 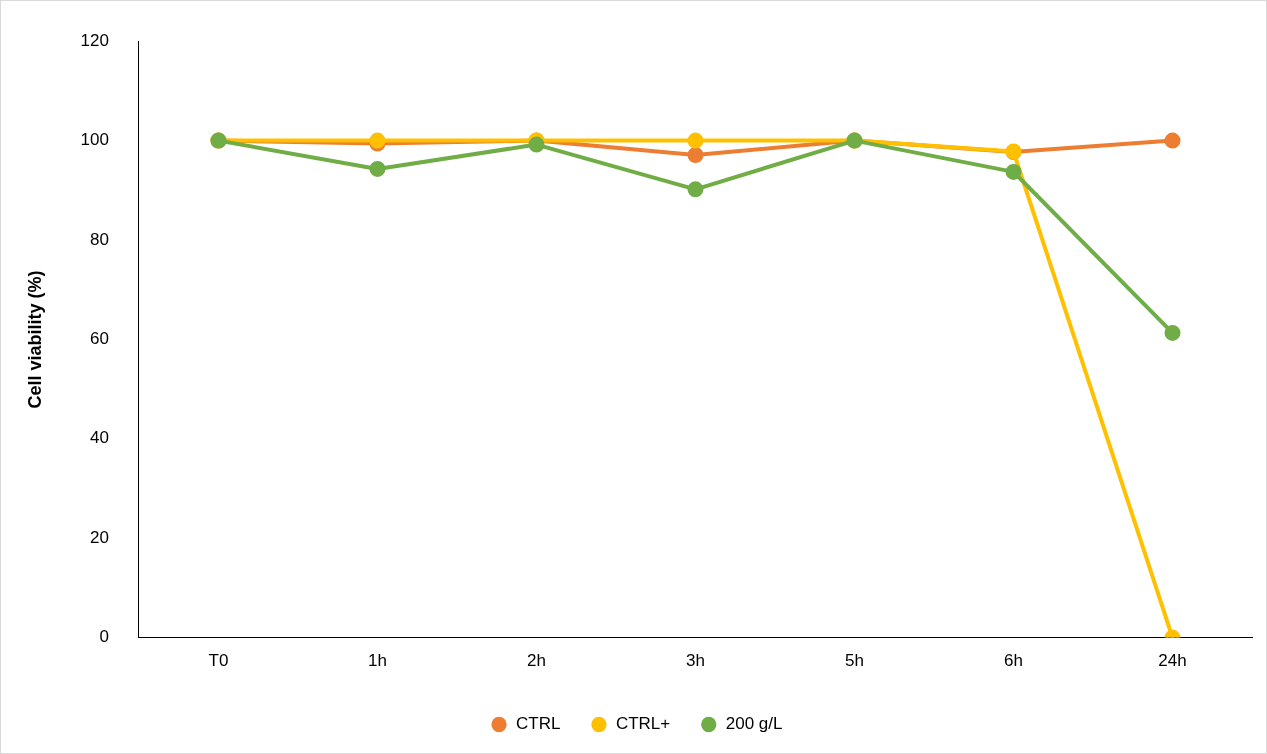 I want to click on y-tick-label: 80, so click(x=99, y=239).